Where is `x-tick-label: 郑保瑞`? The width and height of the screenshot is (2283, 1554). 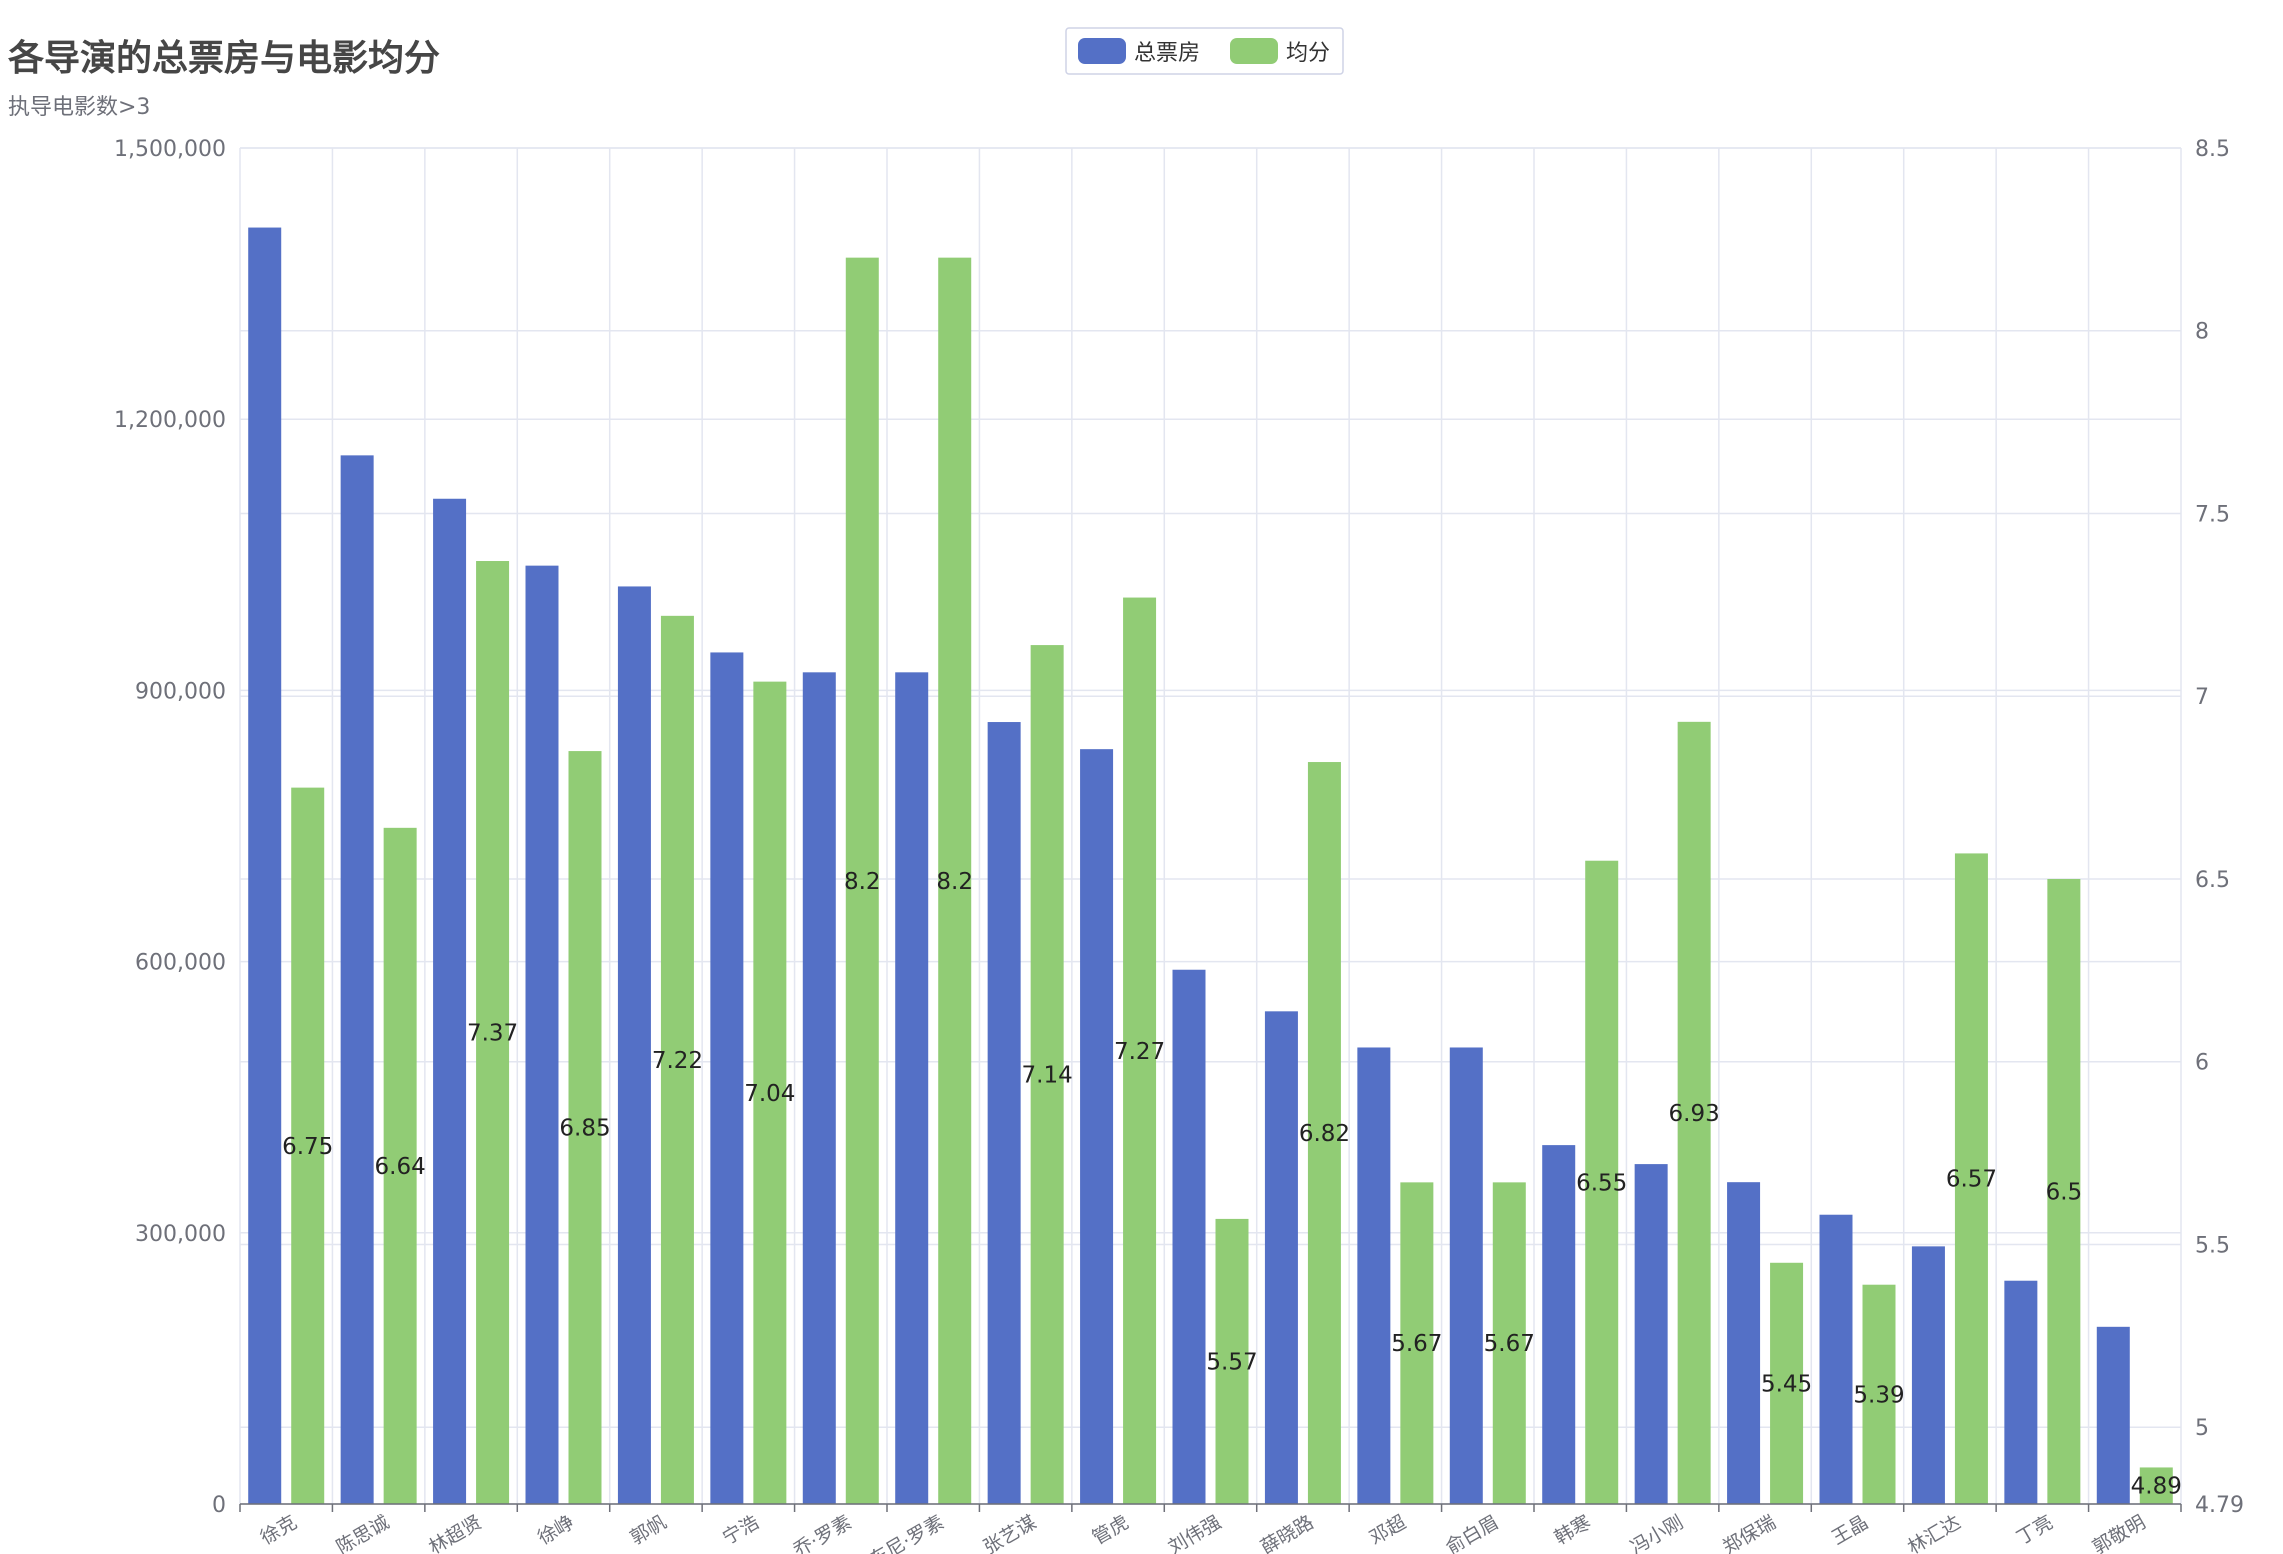
x-tick-label: 郑保瑞 is located at coordinates (1749, 1532).